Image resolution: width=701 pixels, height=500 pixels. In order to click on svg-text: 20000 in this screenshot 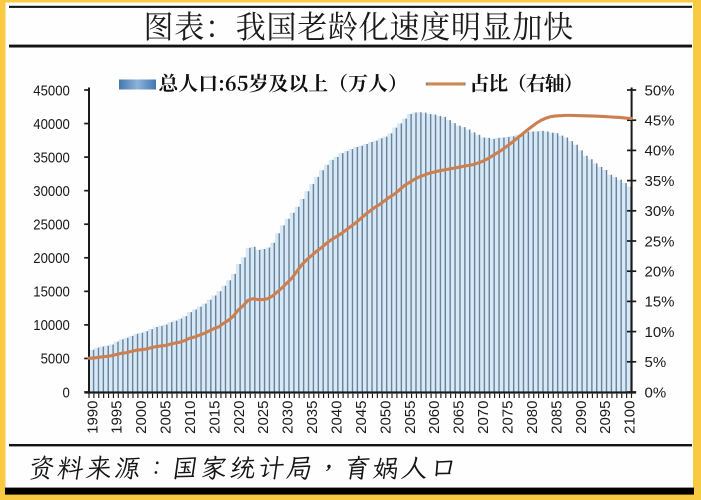, I will do `click(51, 258)`.